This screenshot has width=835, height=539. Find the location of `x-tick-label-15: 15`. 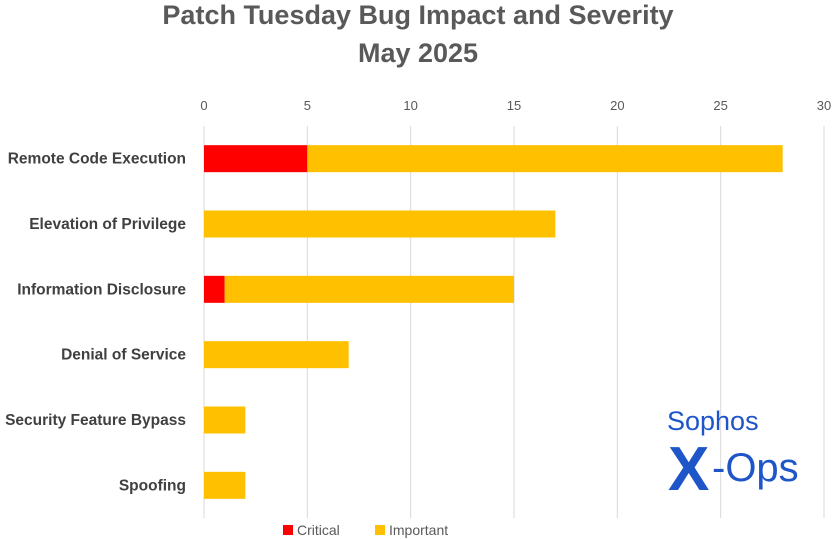

x-tick-label-15: 15 is located at coordinates (514, 105).